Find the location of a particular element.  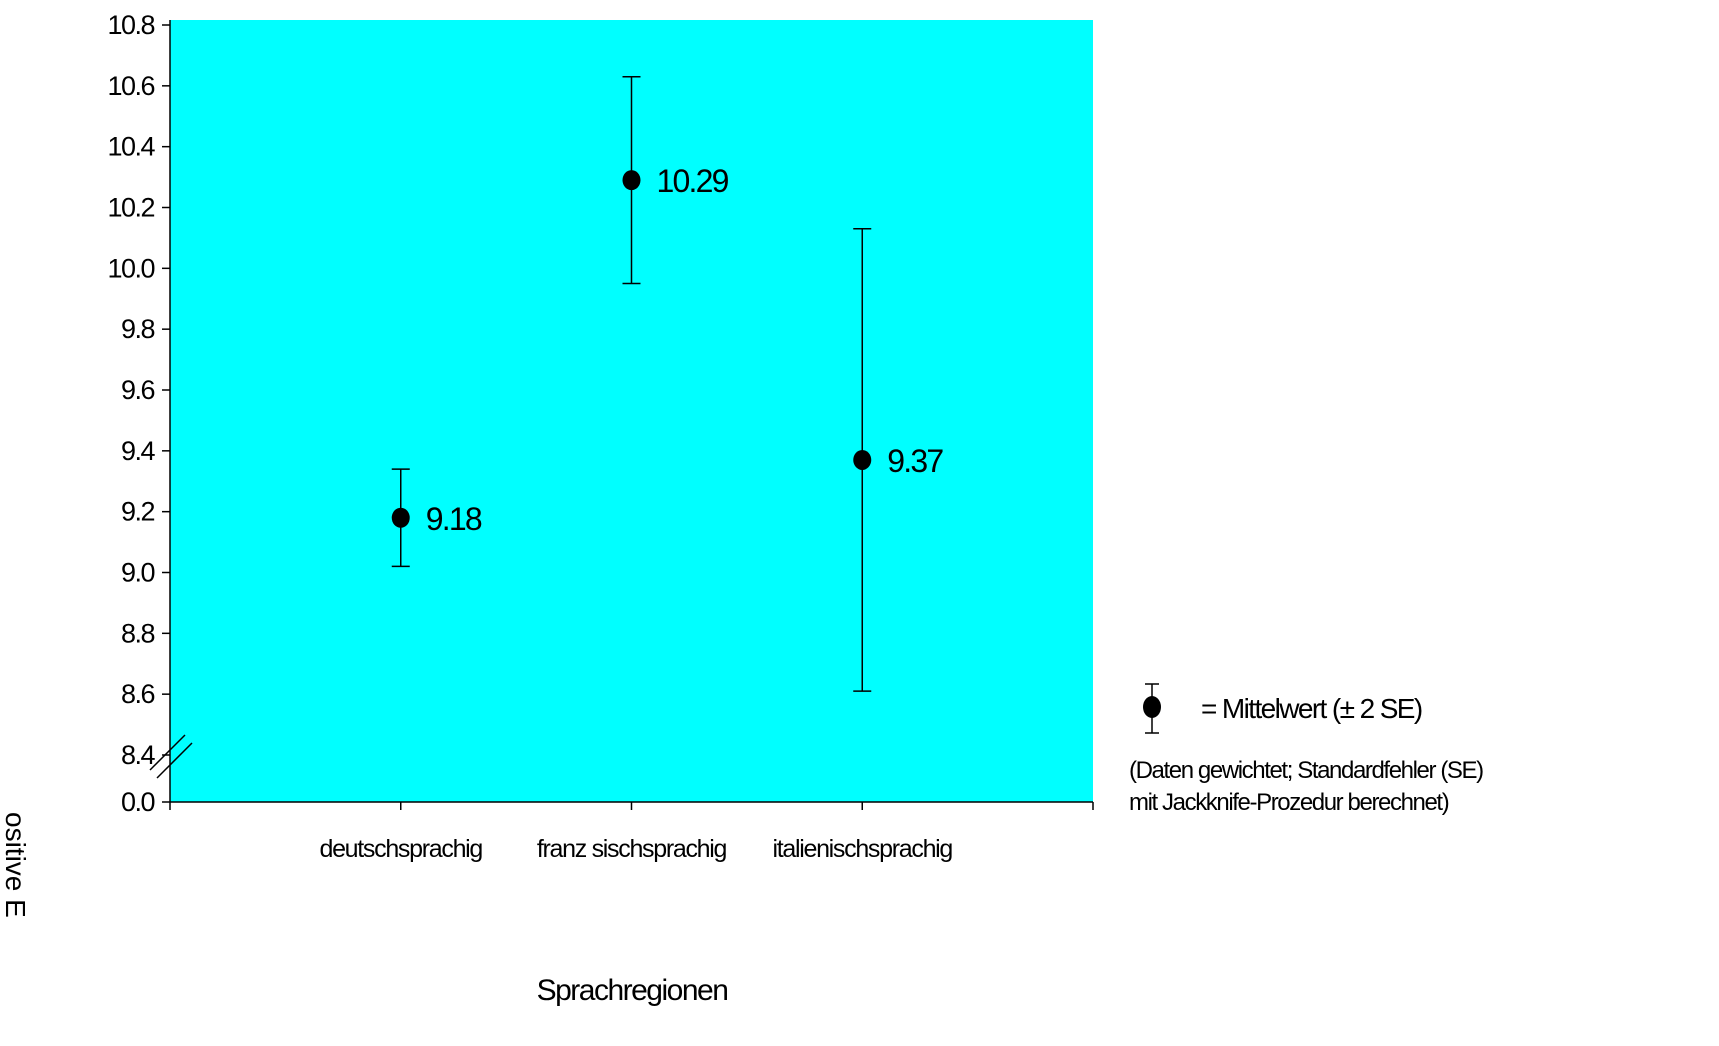

y-tick-label: 9.8 is located at coordinates (138, 329).